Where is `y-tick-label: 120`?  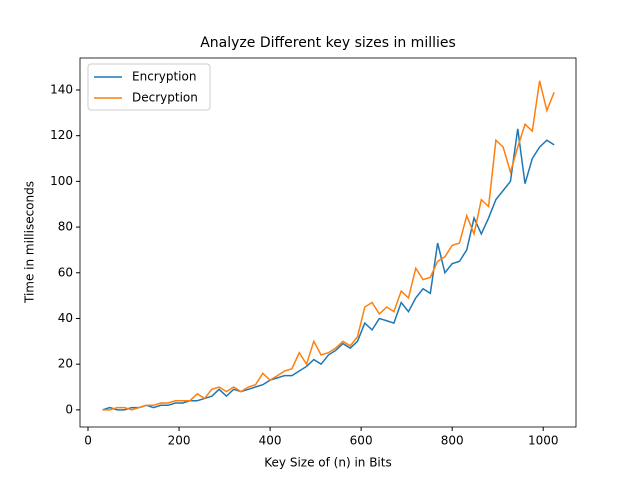 y-tick-label: 120 is located at coordinates (61, 135).